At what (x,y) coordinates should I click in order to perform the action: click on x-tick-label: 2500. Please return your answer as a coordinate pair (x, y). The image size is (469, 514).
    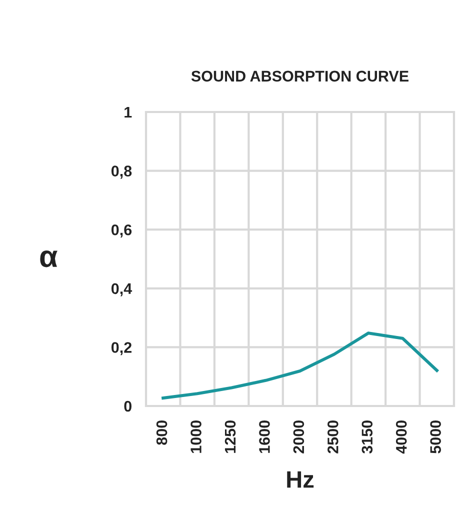
    Looking at the image, I should click on (333, 437).